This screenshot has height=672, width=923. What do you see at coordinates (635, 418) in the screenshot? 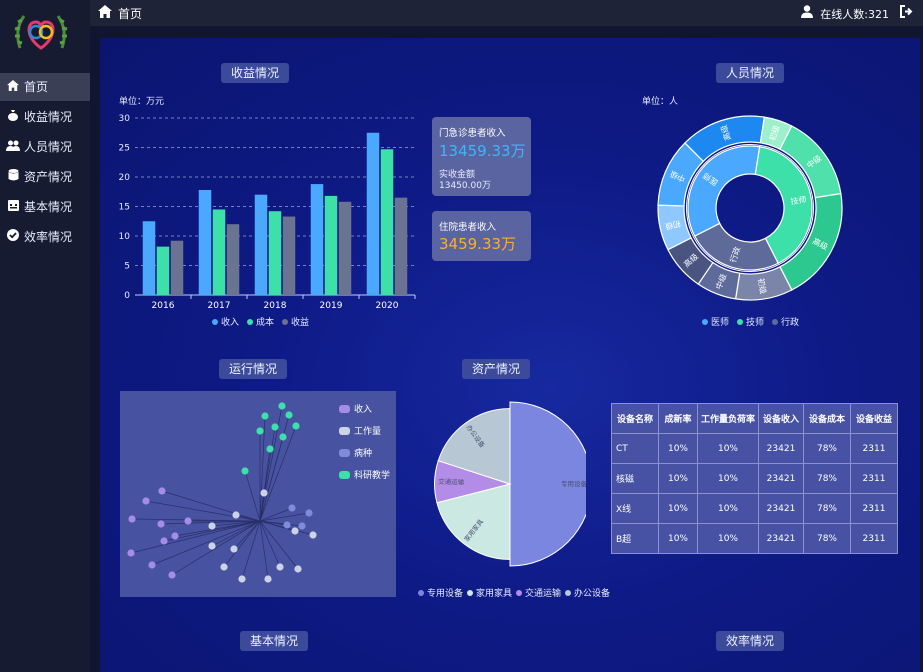
I see `table-header-cell: 设备名称` at bounding box center [635, 418].